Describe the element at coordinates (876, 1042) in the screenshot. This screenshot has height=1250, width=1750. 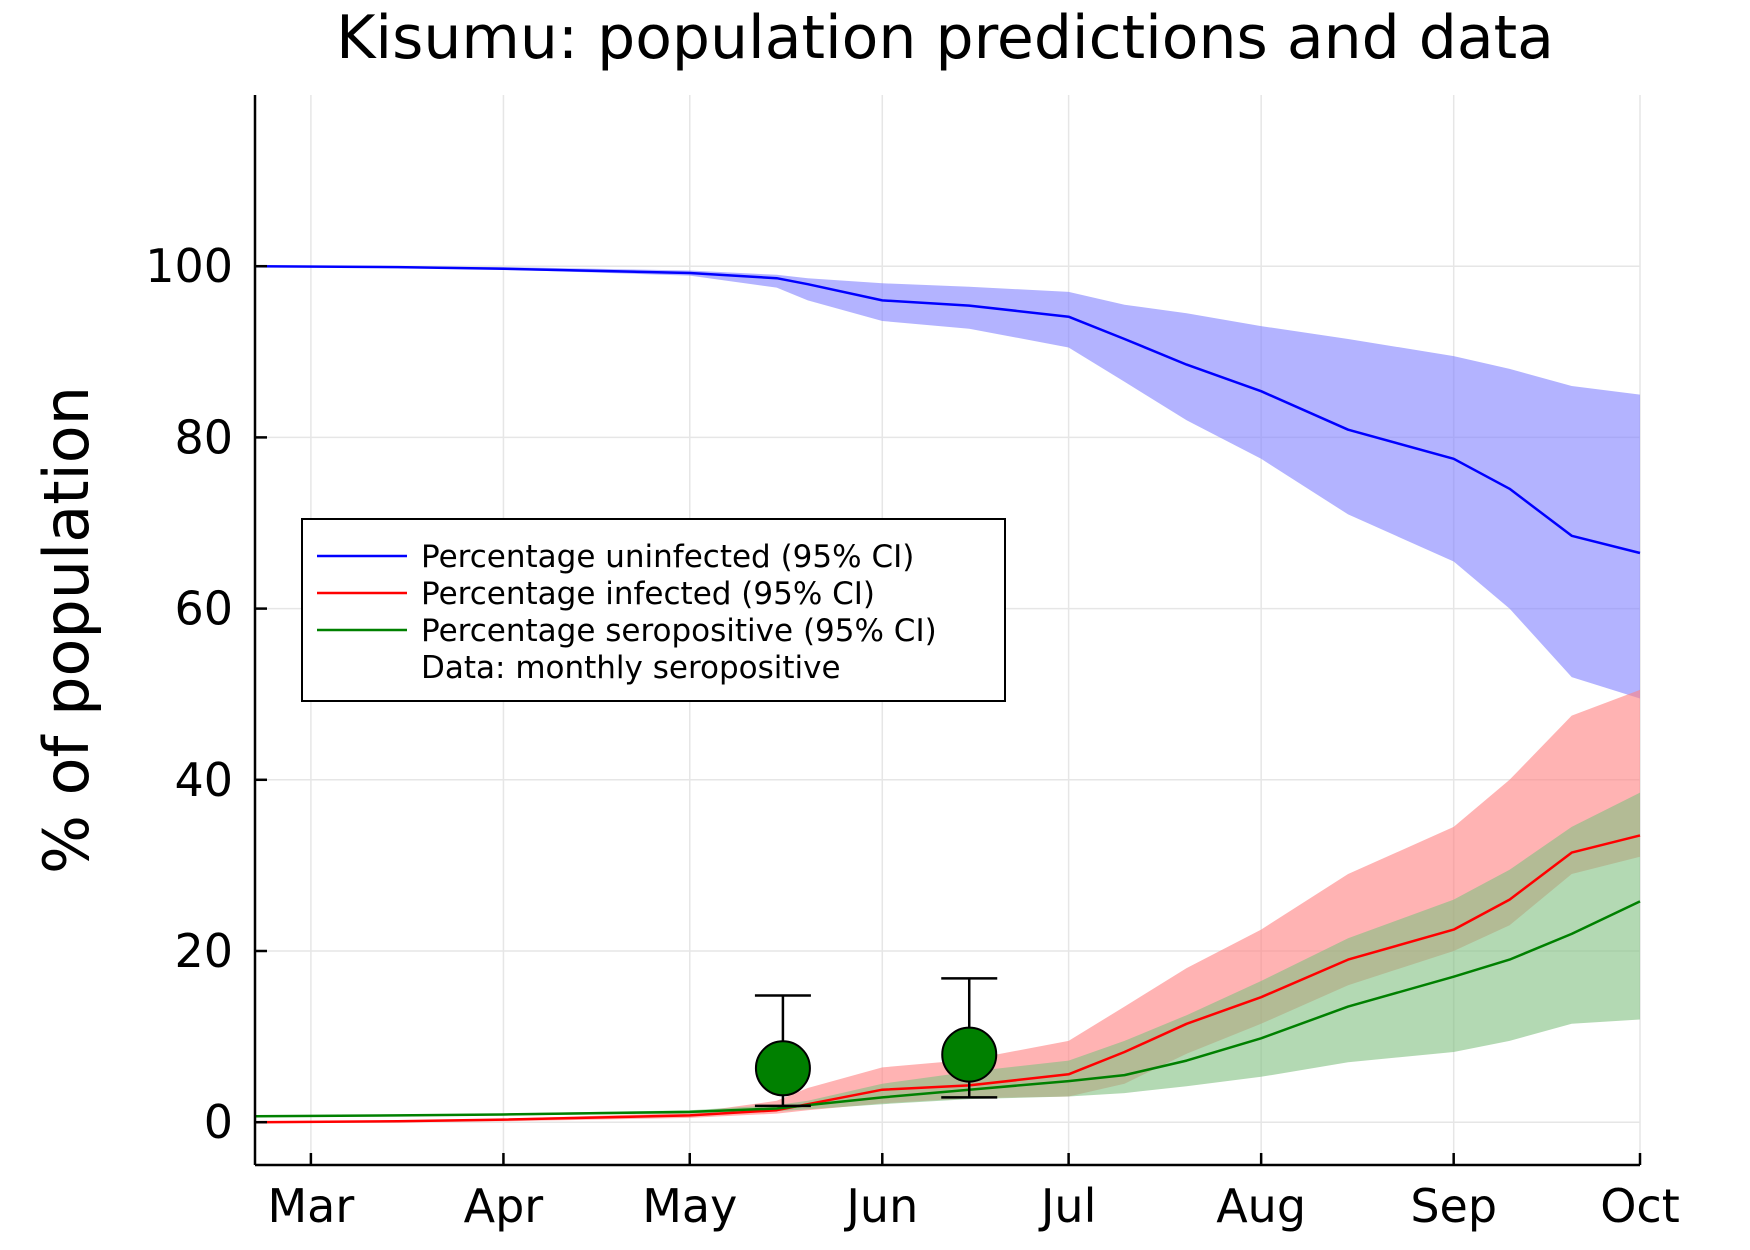
I see `data-points` at that location.